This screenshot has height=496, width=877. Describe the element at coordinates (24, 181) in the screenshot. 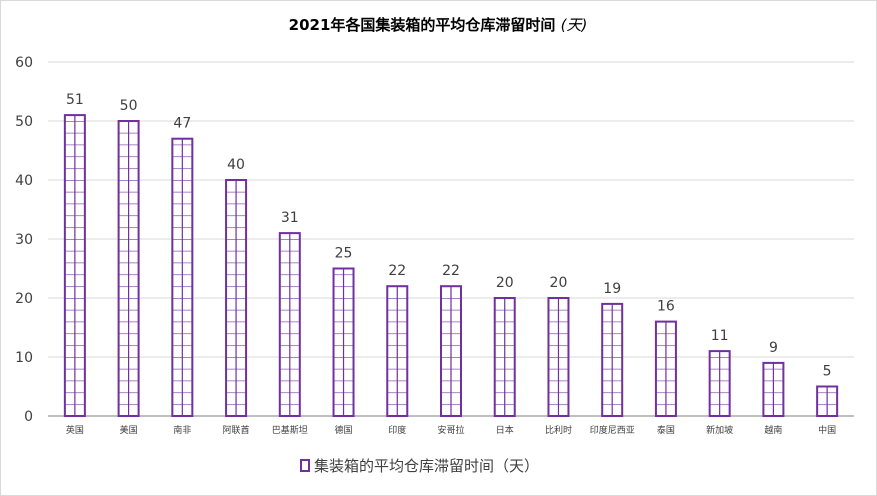

I see `y-tick-label: 40` at that location.